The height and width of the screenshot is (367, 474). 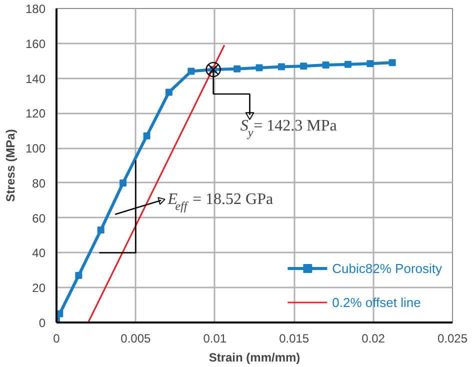 What do you see at coordinates (56, 339) in the screenshot?
I see `x-tick-label: 0` at bounding box center [56, 339].